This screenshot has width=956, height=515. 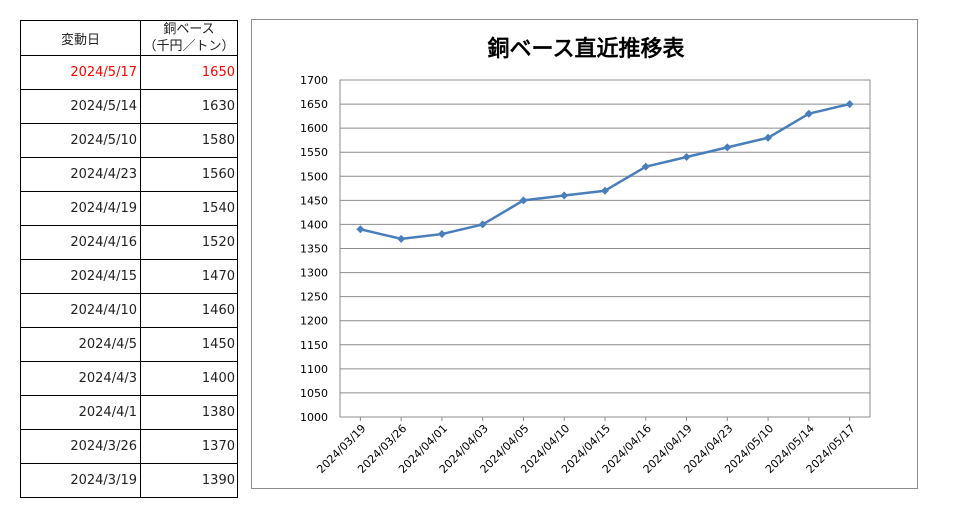 What do you see at coordinates (80, 378) in the screenshot?
I see `row-date: 2024/4/3` at bounding box center [80, 378].